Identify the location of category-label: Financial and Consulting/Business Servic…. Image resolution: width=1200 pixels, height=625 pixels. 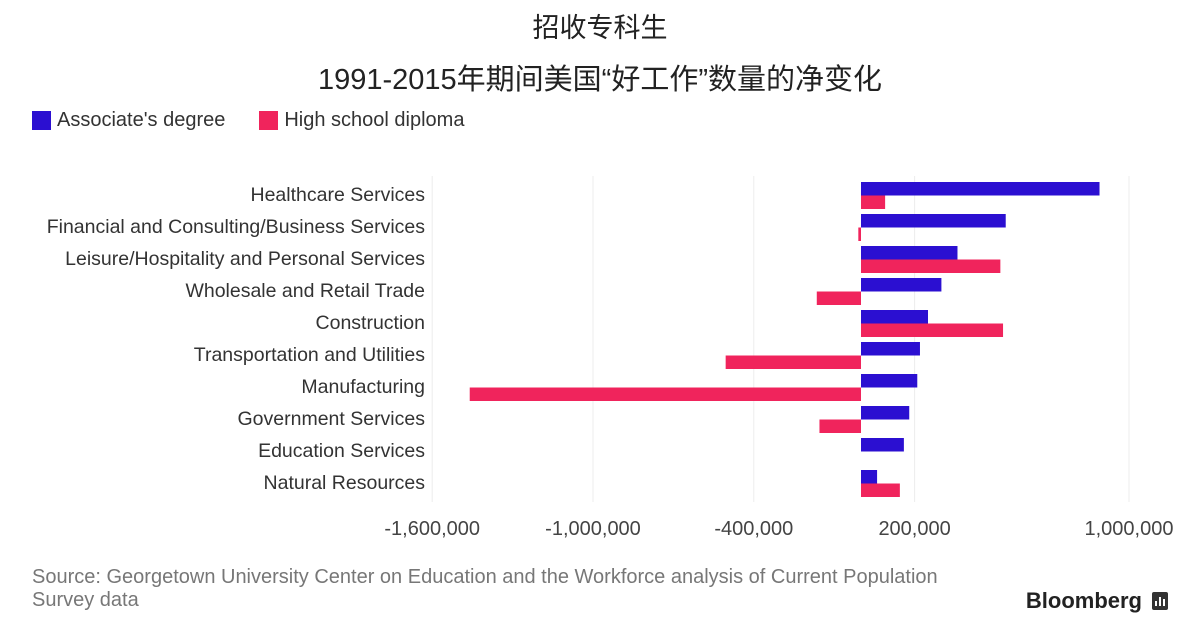
(236, 227).